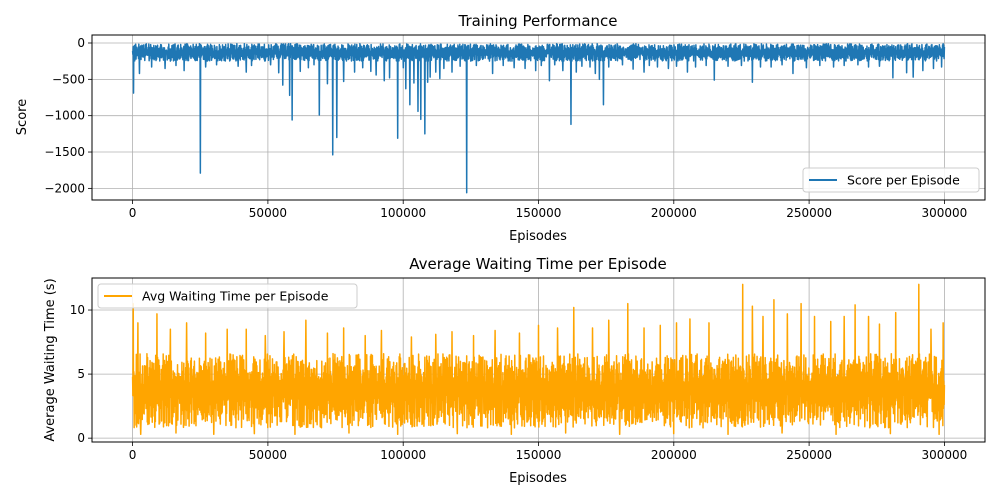 The width and height of the screenshot is (1000, 500). I want to click on waiting-time-legend: Avg Waiting Time per Episode, so click(227, 296).